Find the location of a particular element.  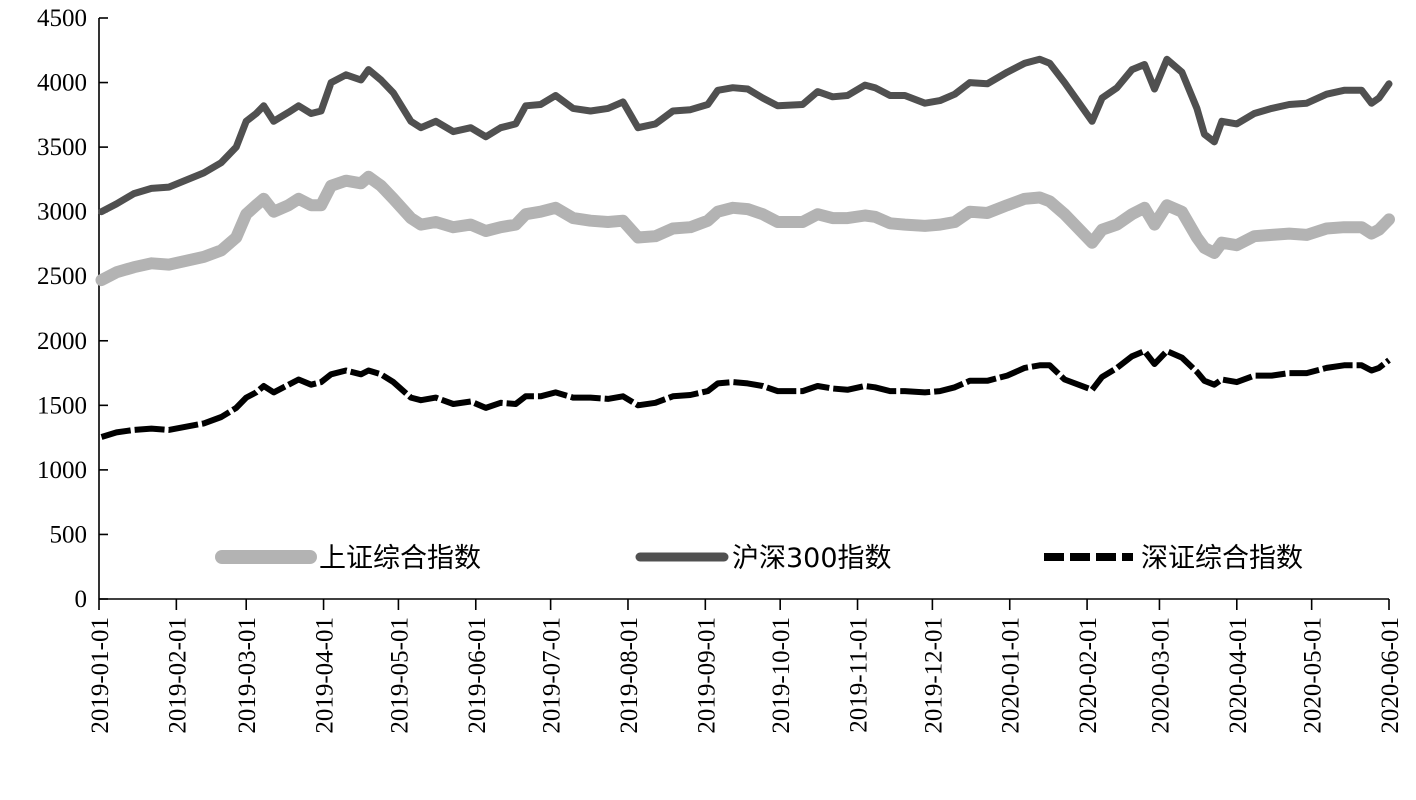

y-tick-label: 4000 is located at coordinates (62, 83).